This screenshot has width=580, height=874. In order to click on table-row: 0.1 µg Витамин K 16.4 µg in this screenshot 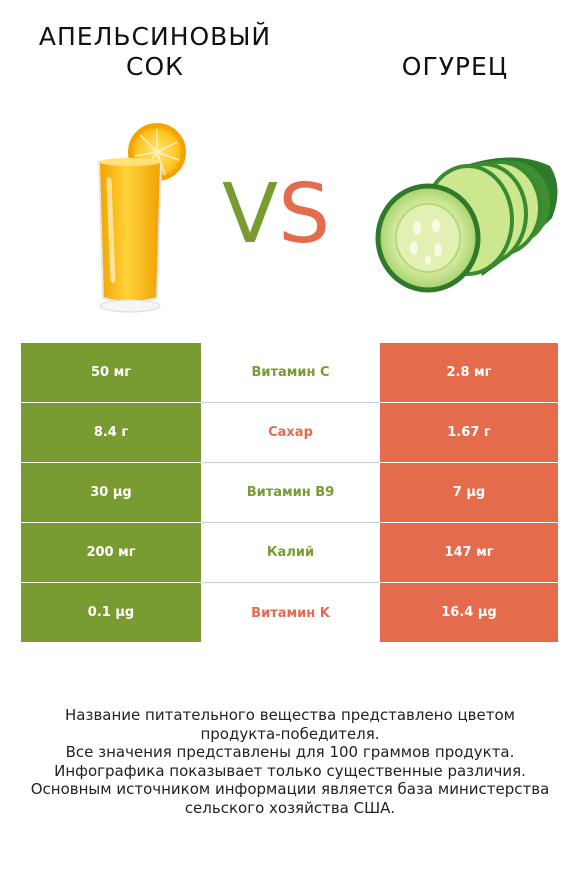, I will do `click(289, 613)`.